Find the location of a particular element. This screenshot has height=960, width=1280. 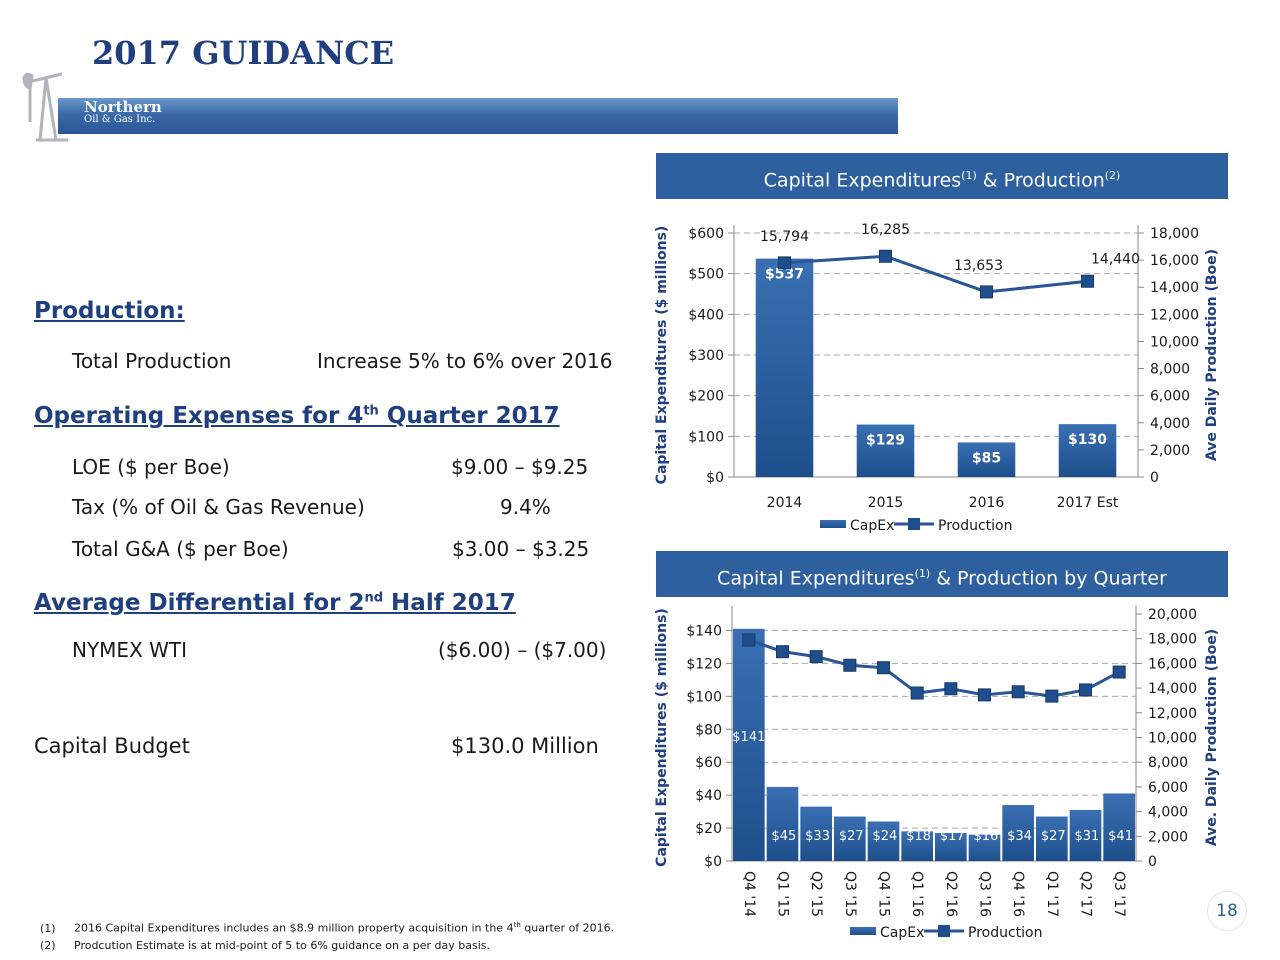

y2-tick-label: 18,000 is located at coordinates (1174, 234).